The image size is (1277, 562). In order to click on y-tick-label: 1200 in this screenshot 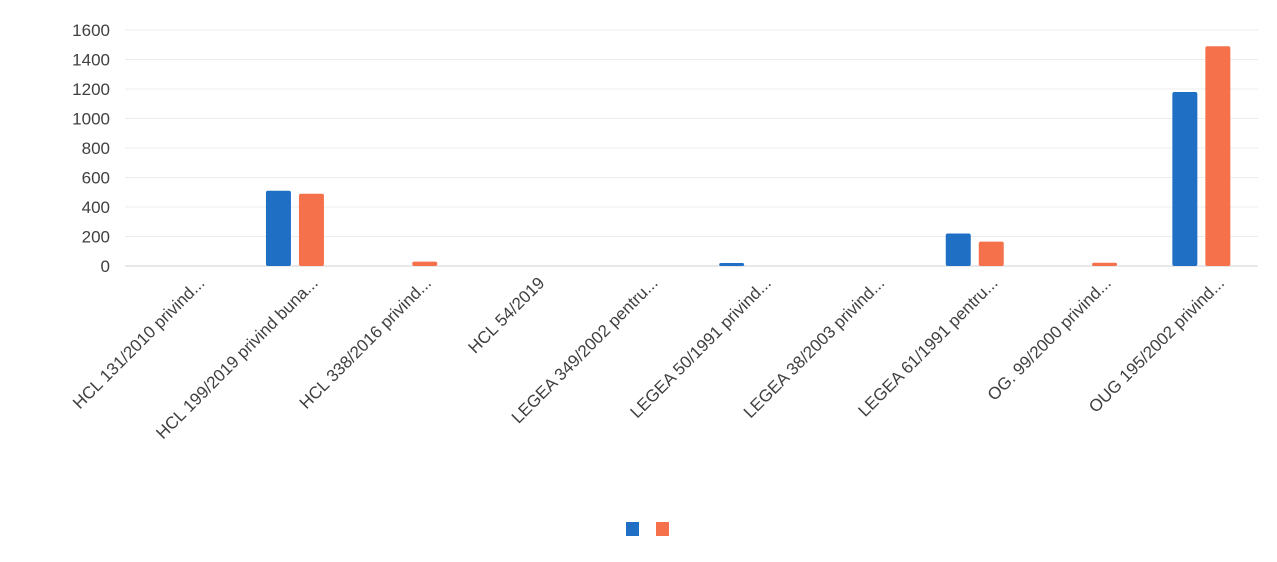, I will do `click(91, 89)`.